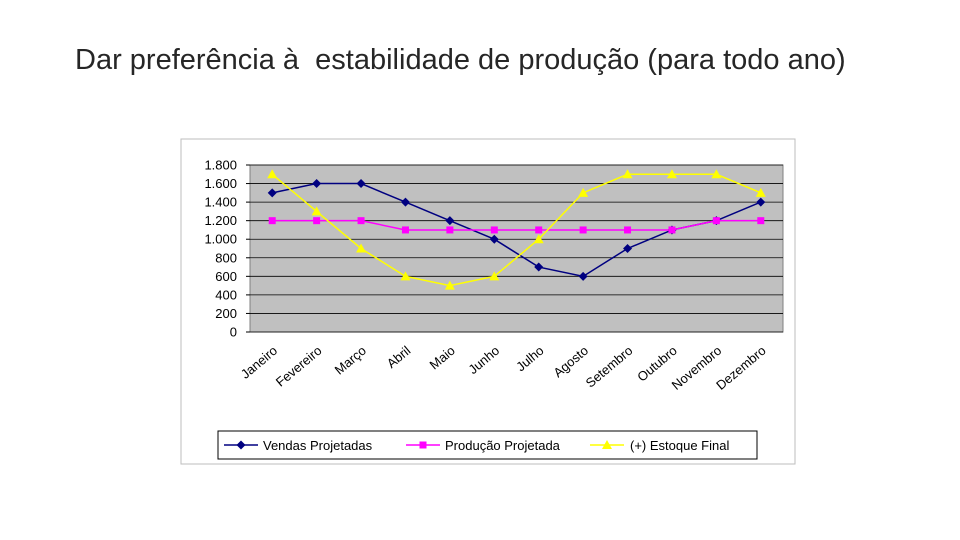 Image resolution: width=960 pixels, height=540 pixels. What do you see at coordinates (226, 276) in the screenshot?
I see `y-tick-label: 600` at bounding box center [226, 276].